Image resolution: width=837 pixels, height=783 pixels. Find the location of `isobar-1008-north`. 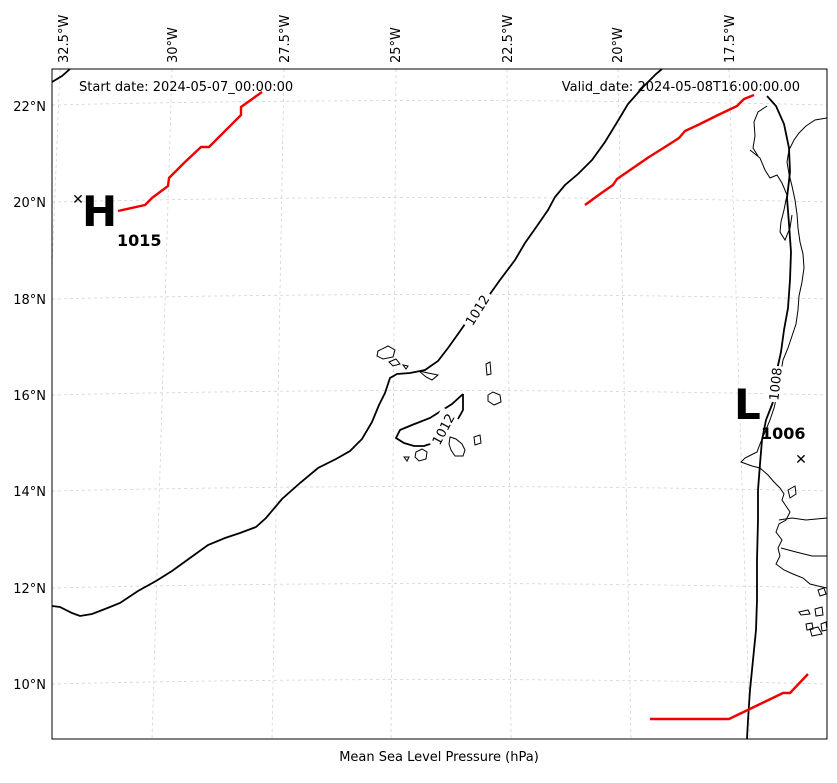

isobar-1008-north is located at coordinates (779, 233).